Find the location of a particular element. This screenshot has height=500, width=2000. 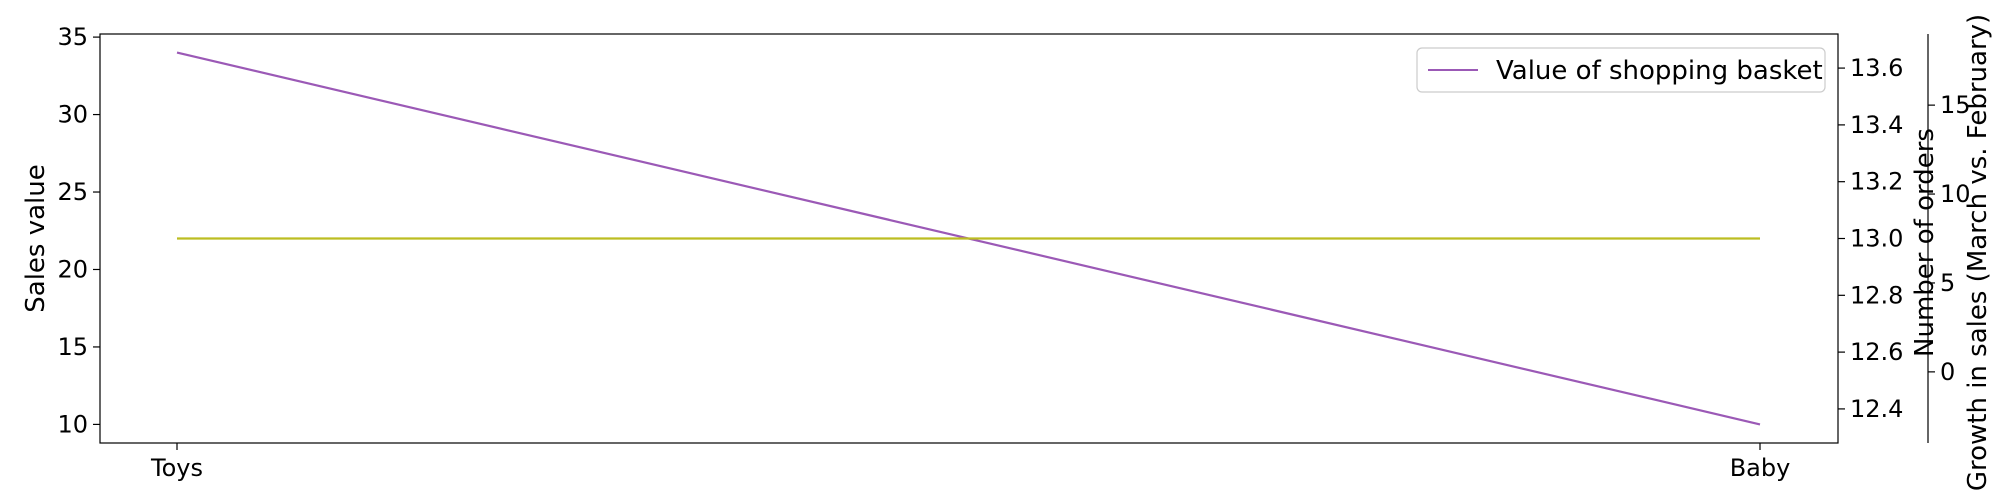

legend-box is located at coordinates (1621, 70).